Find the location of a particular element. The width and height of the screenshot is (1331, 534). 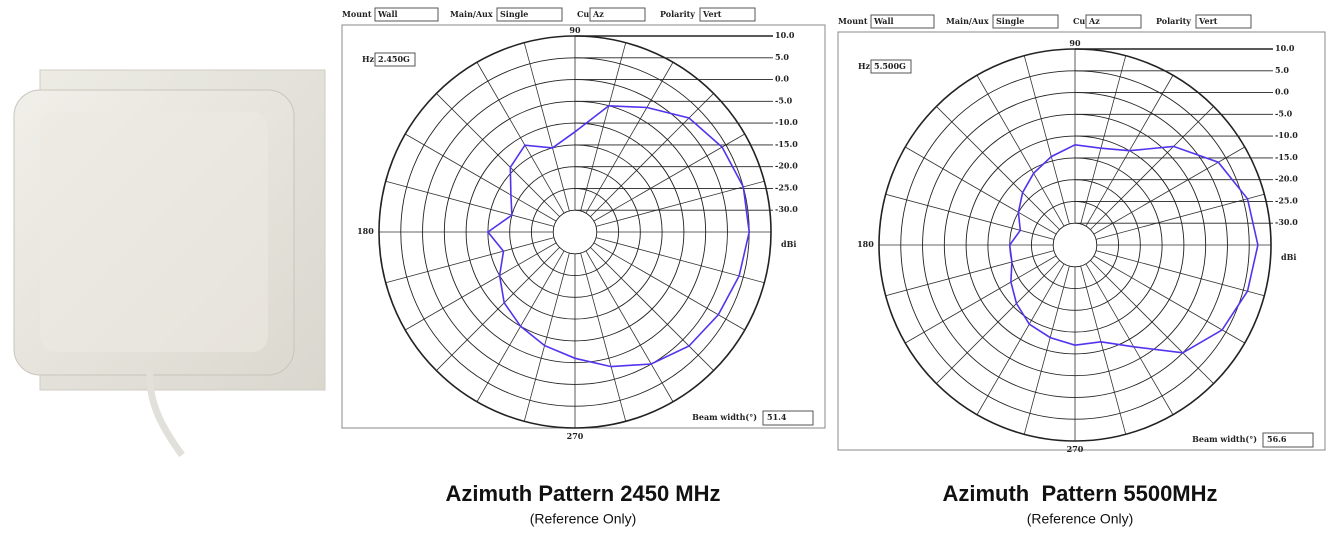

beam-width-value: 51.4 is located at coordinates (777, 417).